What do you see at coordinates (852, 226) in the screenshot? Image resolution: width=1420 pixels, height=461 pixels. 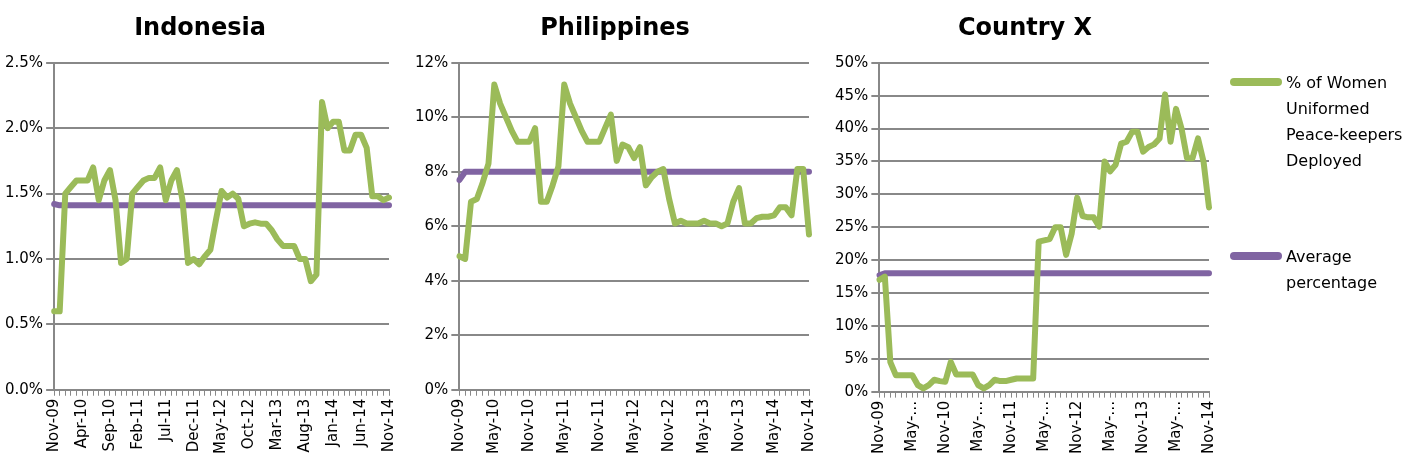 I see `y-tick-label: 25%` at bounding box center [852, 226].